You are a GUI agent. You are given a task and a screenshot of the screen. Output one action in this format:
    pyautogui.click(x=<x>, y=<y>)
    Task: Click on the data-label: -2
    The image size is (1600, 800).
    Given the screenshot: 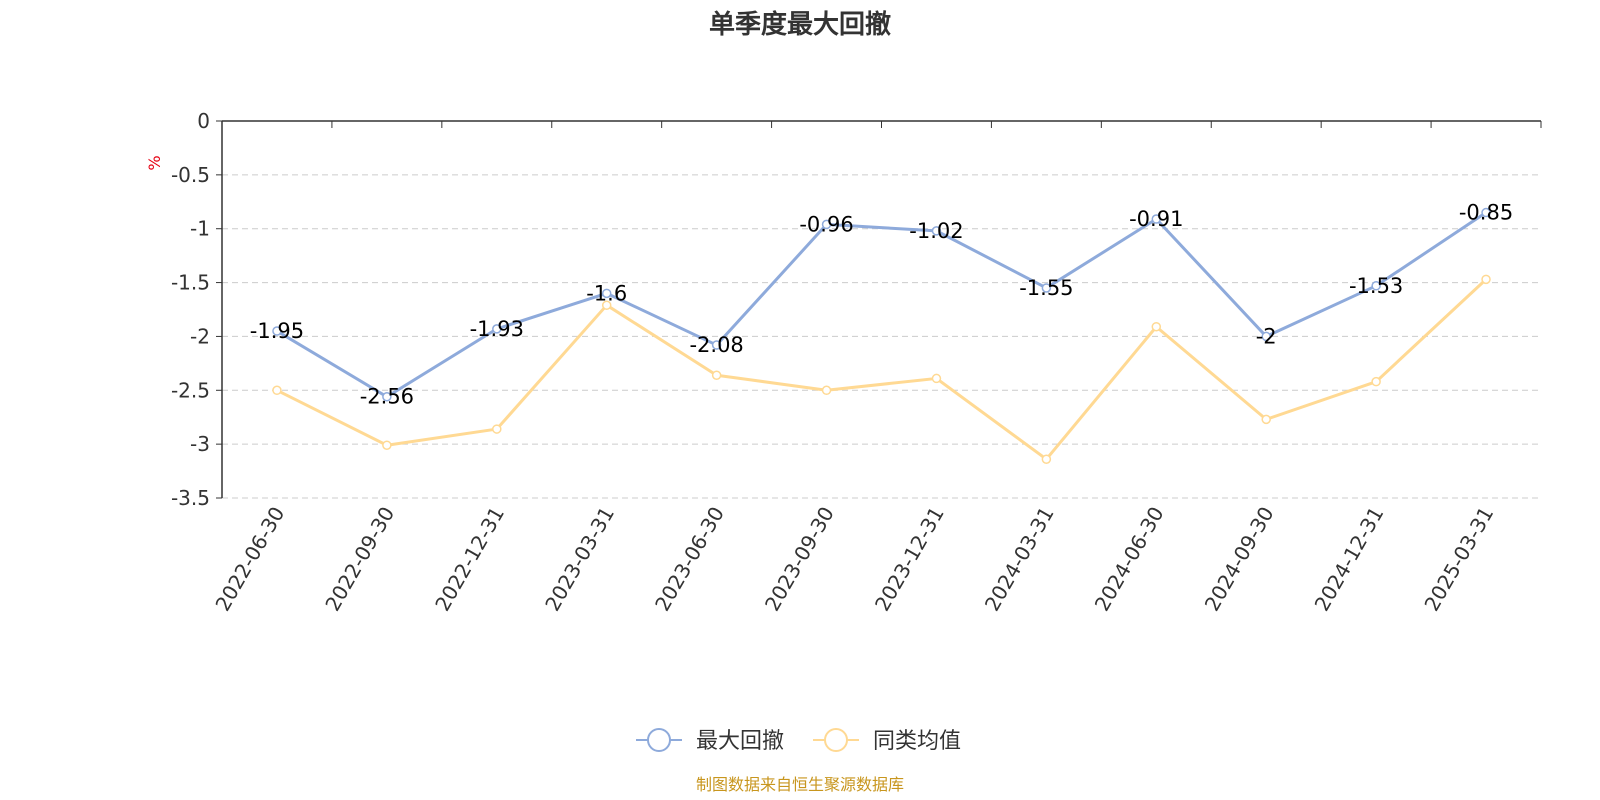 What is the action you would take?
    pyautogui.click(x=1266, y=336)
    